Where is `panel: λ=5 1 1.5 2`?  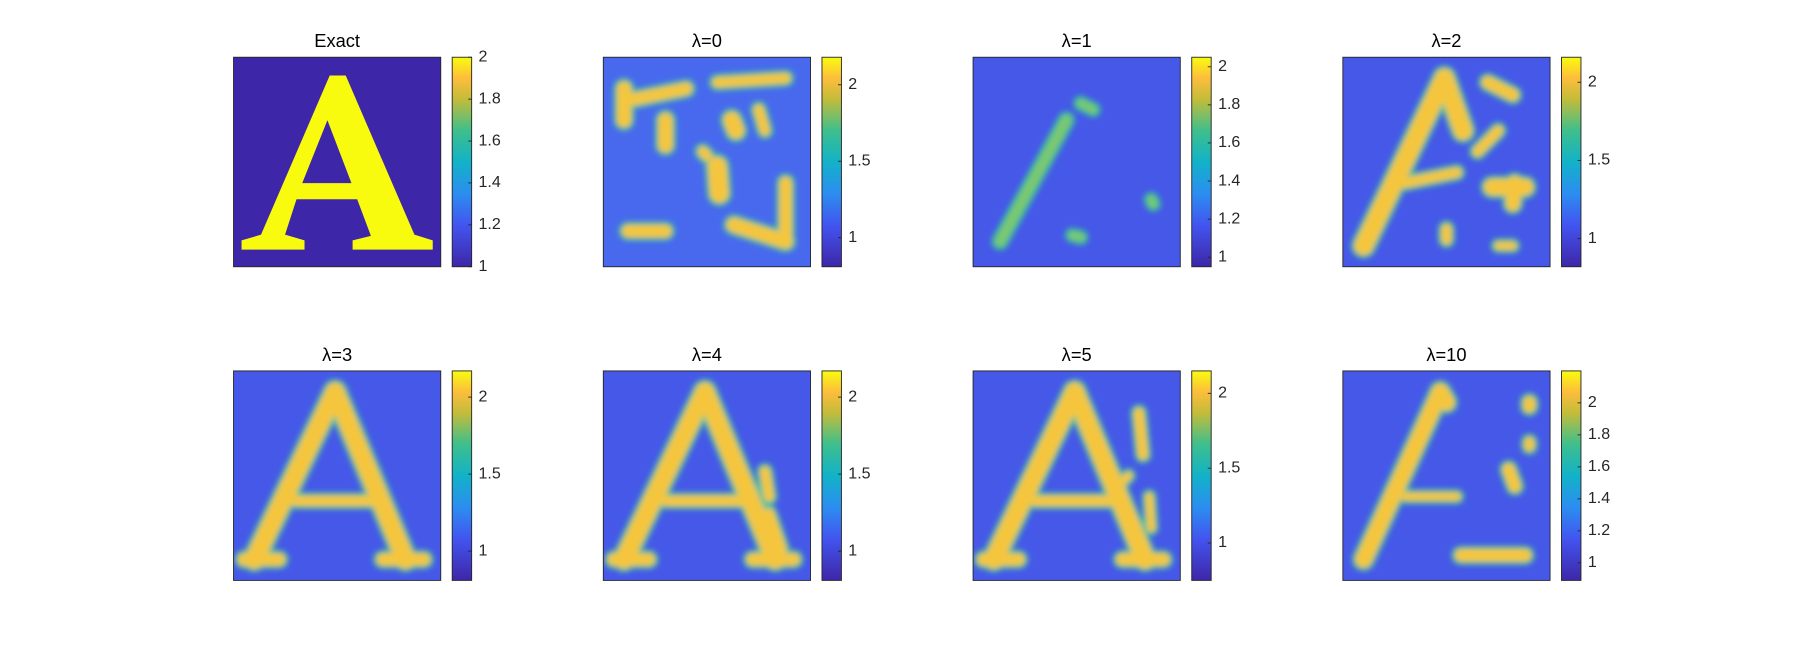 panel: λ=5 1 1.5 2 is located at coordinates (1106, 462).